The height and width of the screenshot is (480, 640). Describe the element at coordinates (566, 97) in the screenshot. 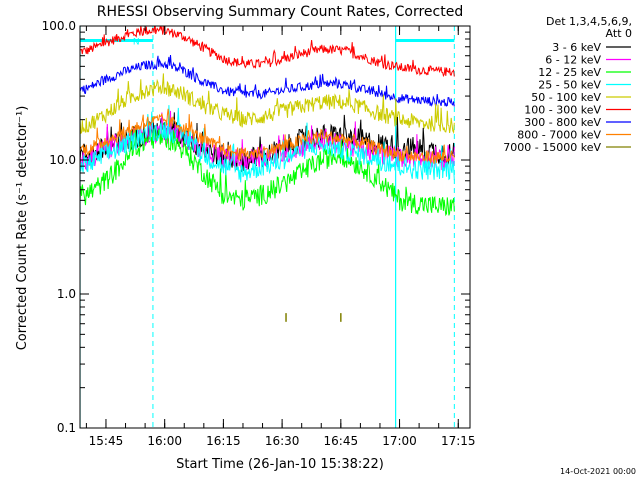

I see `legend-label-4: 50 - 100 keV` at that location.